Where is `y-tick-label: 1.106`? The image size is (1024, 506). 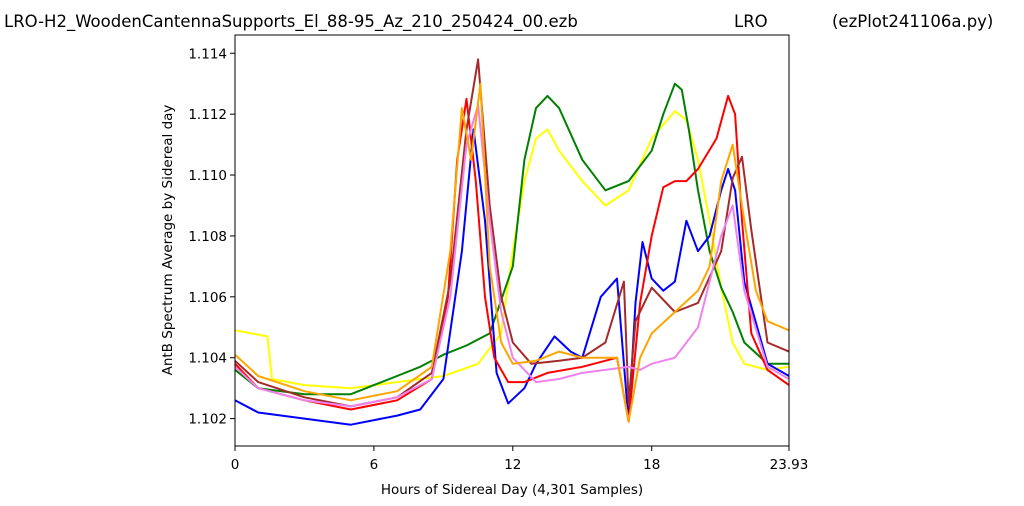
y-tick-label: 1.106 is located at coordinates (207, 298).